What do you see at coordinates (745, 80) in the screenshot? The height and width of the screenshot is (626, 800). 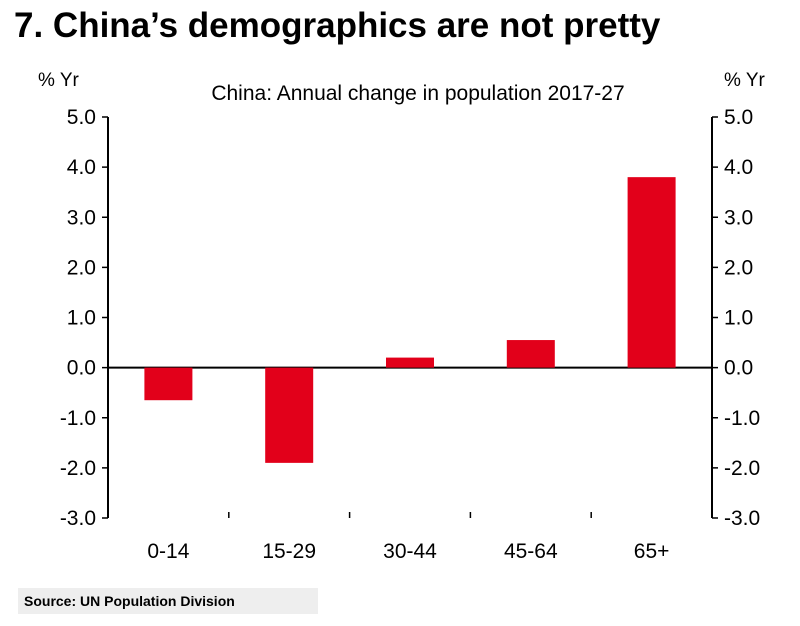 I see `right-axis-unit: % Yr` at bounding box center [745, 80].